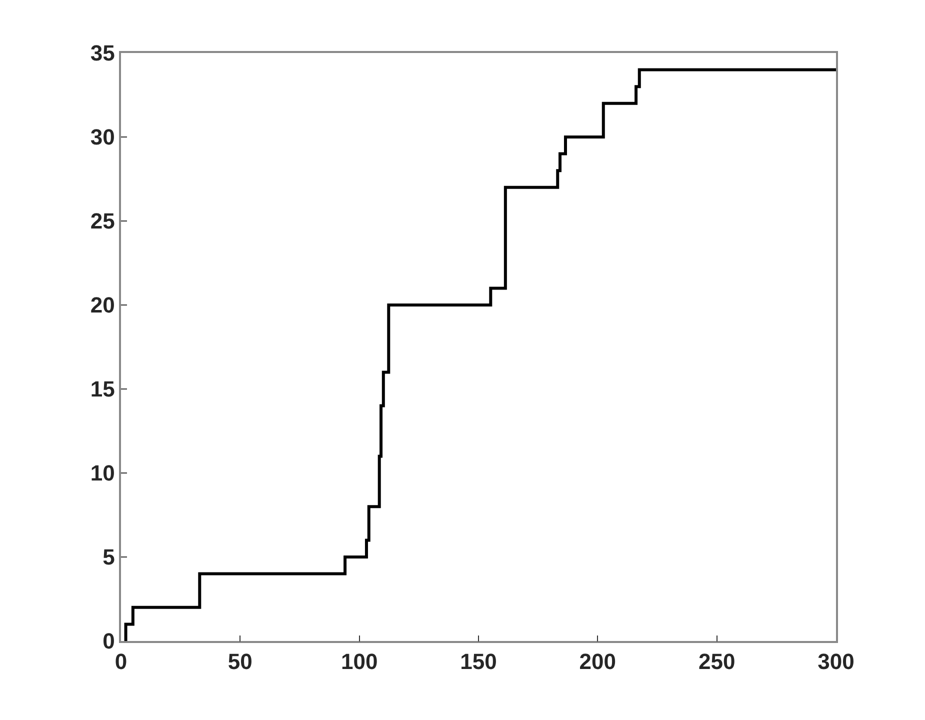  Describe the element at coordinates (836, 661) in the screenshot. I see `x-tick-label: 300` at that location.